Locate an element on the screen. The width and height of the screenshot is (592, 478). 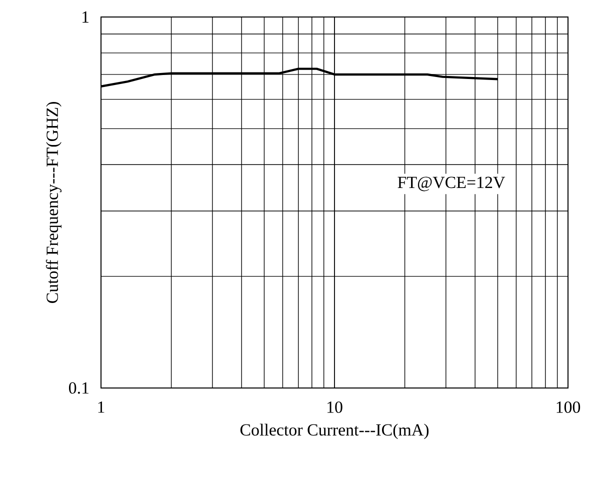
y-tick-label: 0.1 is located at coordinates (78, 388).